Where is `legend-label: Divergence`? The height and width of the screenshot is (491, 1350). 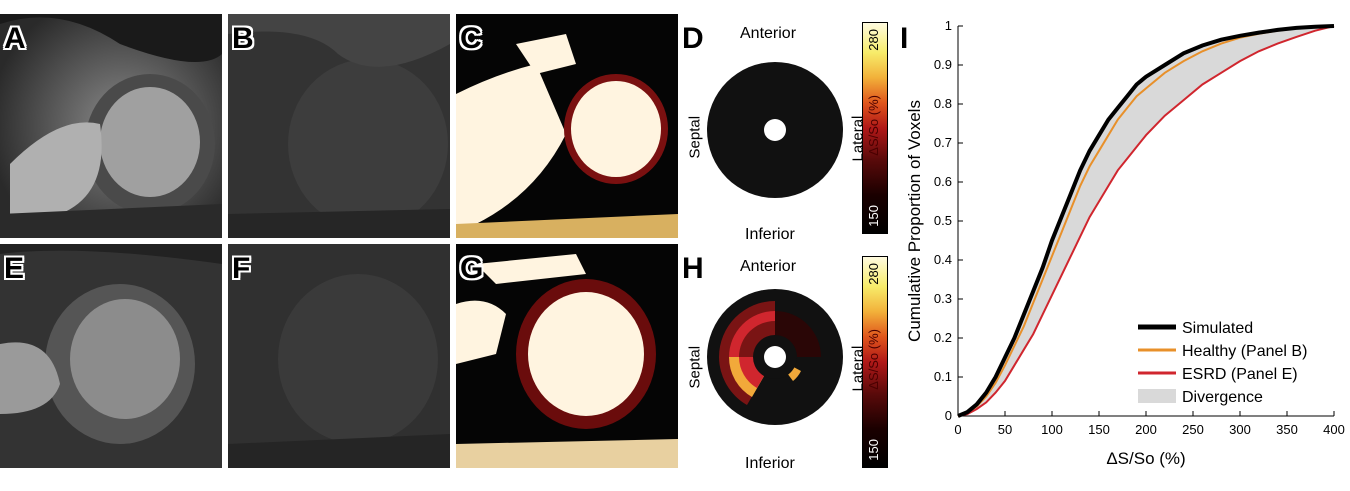
legend-label: Divergence is located at coordinates (1222, 397).